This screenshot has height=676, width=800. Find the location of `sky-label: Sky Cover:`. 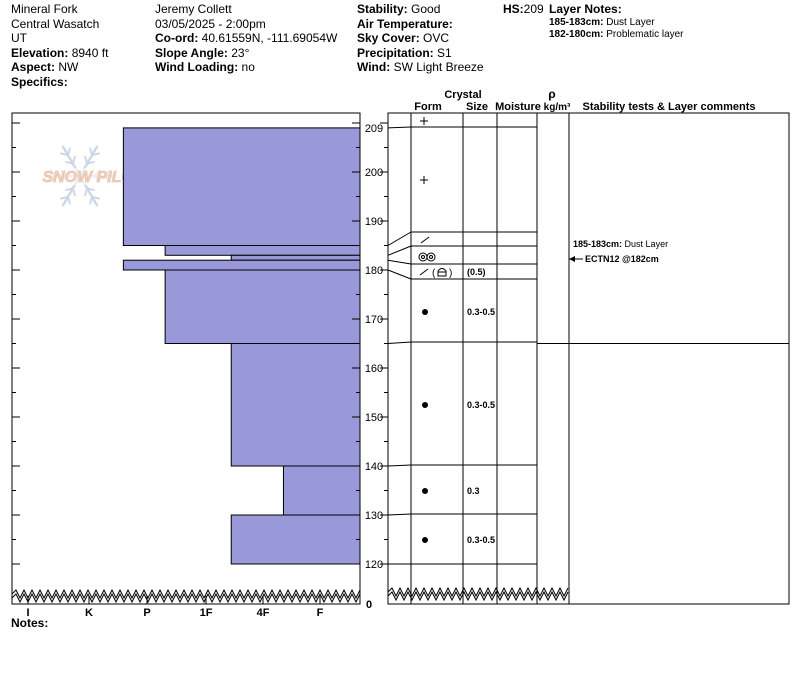

sky-label: Sky Cover: is located at coordinates (388, 38).